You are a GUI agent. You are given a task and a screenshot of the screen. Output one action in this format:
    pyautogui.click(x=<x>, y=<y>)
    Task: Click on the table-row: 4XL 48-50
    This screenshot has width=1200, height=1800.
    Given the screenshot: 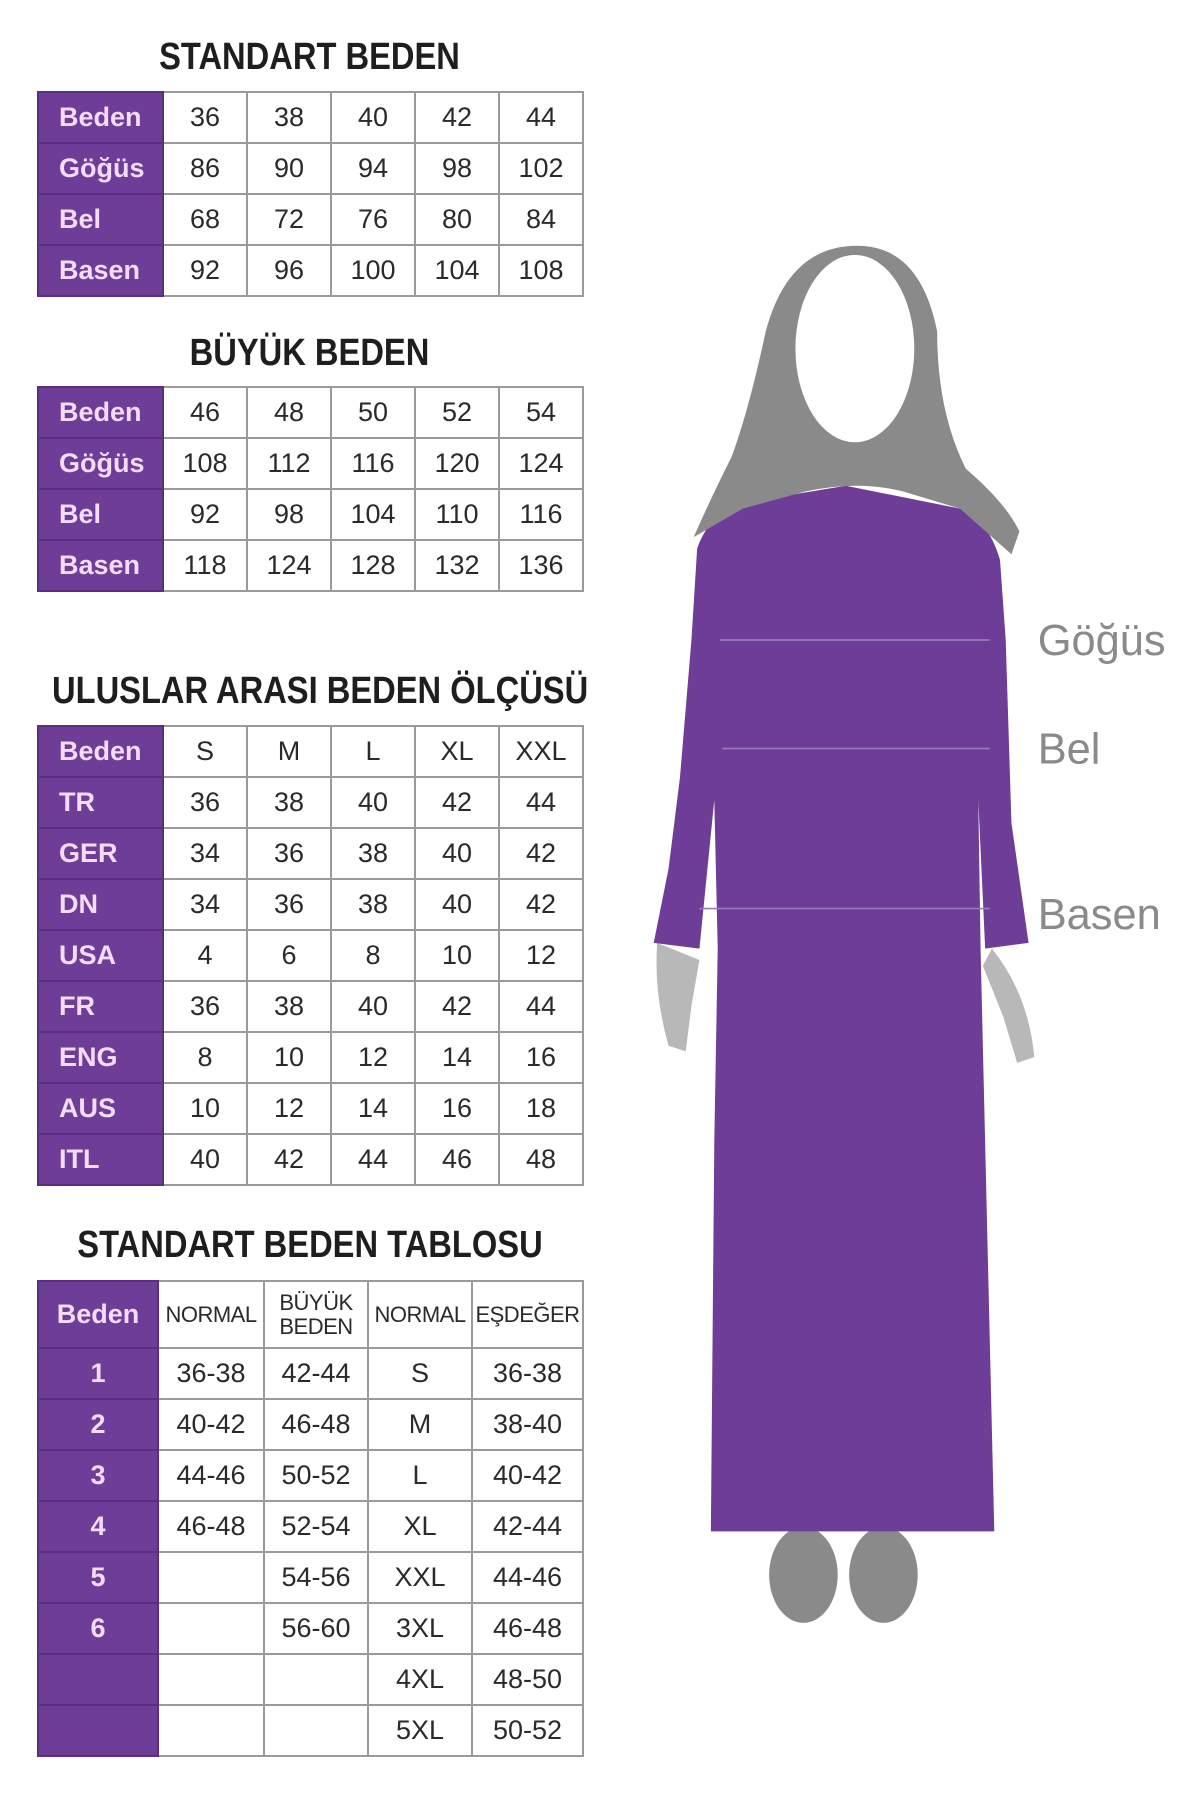 What is the action you would take?
    pyautogui.click(x=310, y=1679)
    